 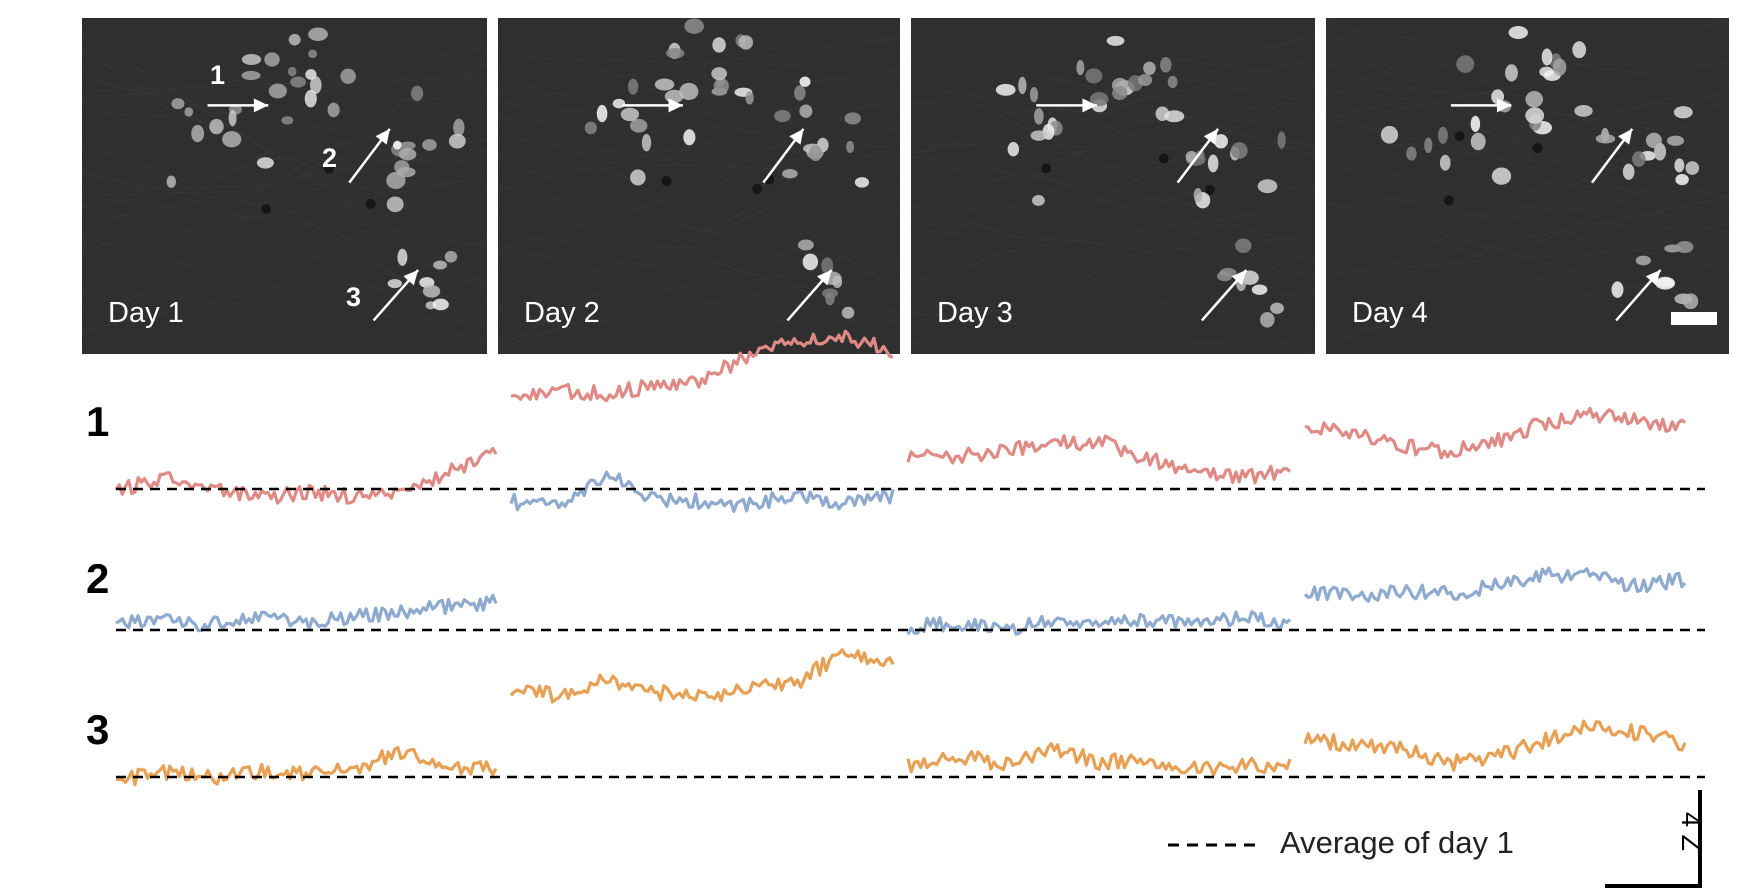 What do you see at coordinates (1390, 313) in the screenshot?
I see `day-label-4: Day 4` at bounding box center [1390, 313].